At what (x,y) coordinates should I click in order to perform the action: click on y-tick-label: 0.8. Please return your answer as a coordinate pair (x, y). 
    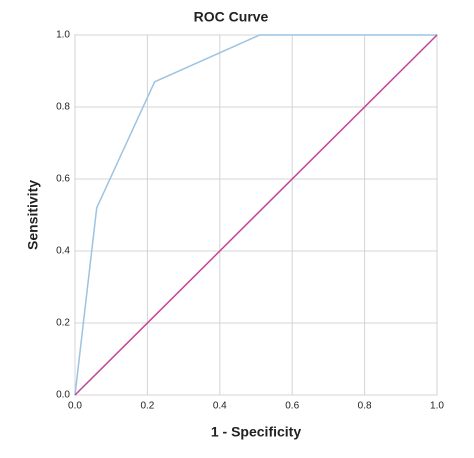
    Looking at the image, I should click on (63, 107).